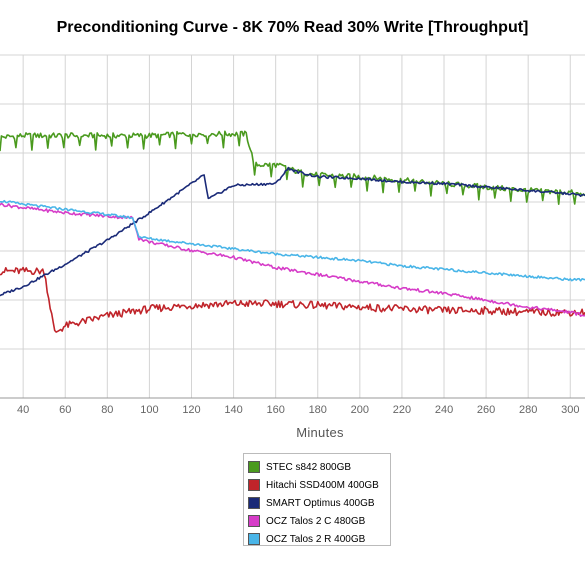 The height and width of the screenshot is (571, 585). I want to click on x-tick-label: 140, so click(233, 410).